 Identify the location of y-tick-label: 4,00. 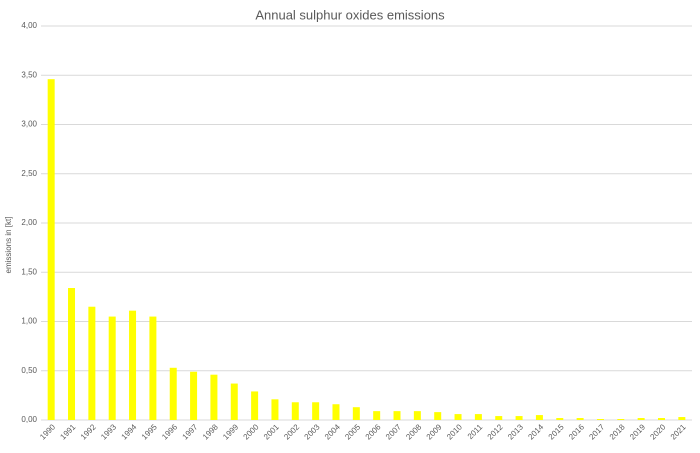
(29, 25).